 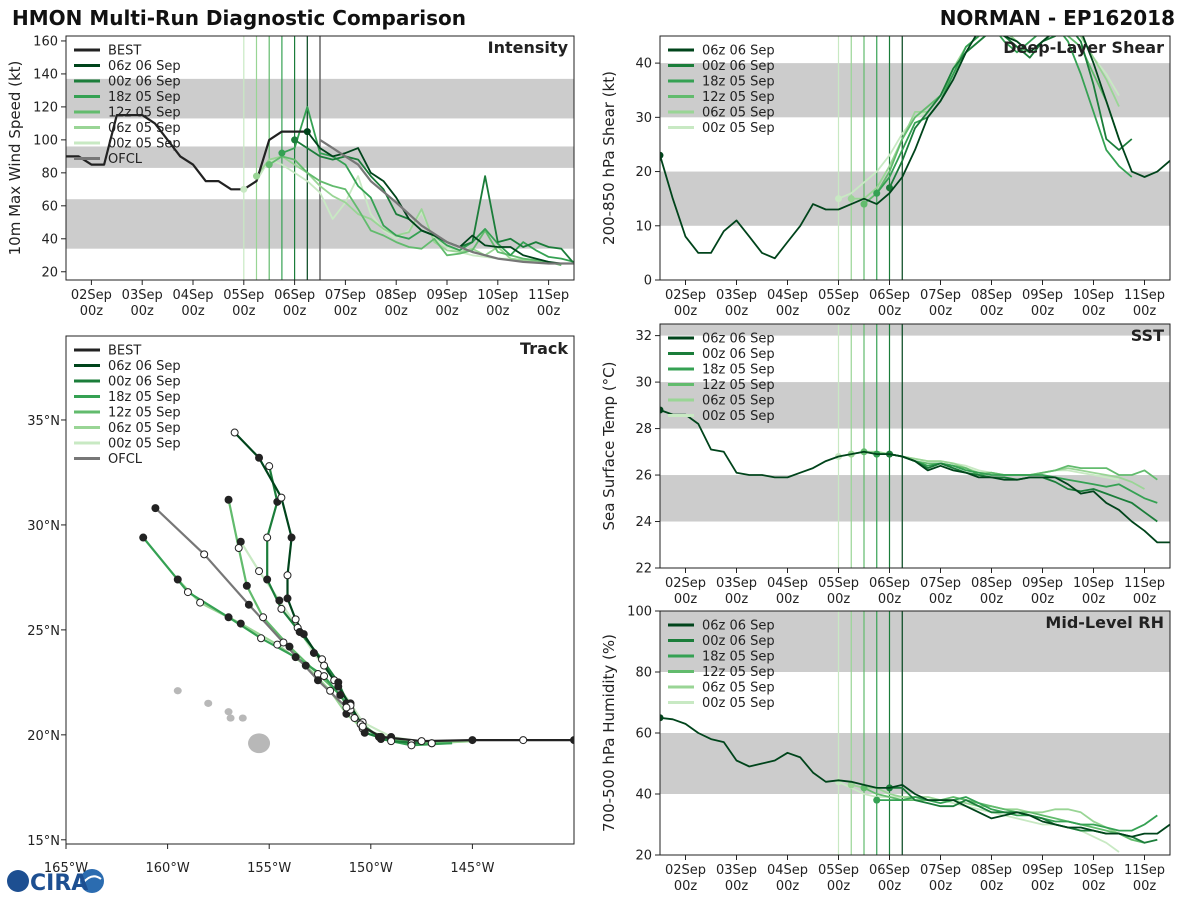 What do you see at coordinates (648, 281) in the screenshot?
I see `y-tick-label: 0` at bounding box center [648, 281].